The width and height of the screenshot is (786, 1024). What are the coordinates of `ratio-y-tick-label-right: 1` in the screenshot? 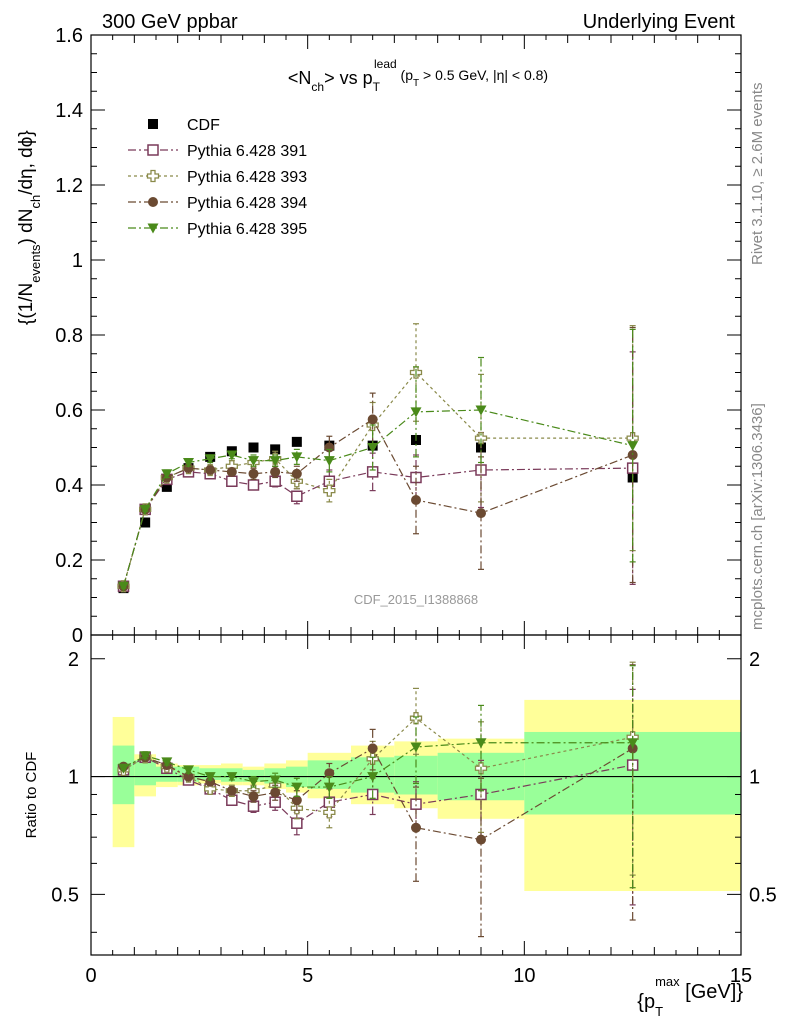 It's located at (754, 778).